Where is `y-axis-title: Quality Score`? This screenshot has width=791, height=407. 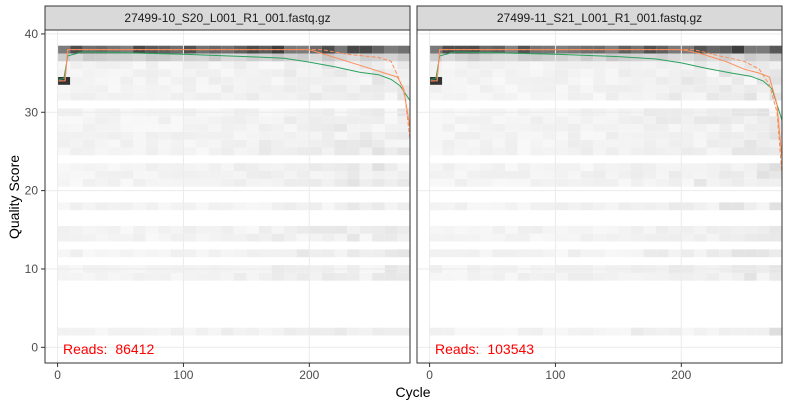
y-axis-title: Quality Score is located at coordinates (14, 197).